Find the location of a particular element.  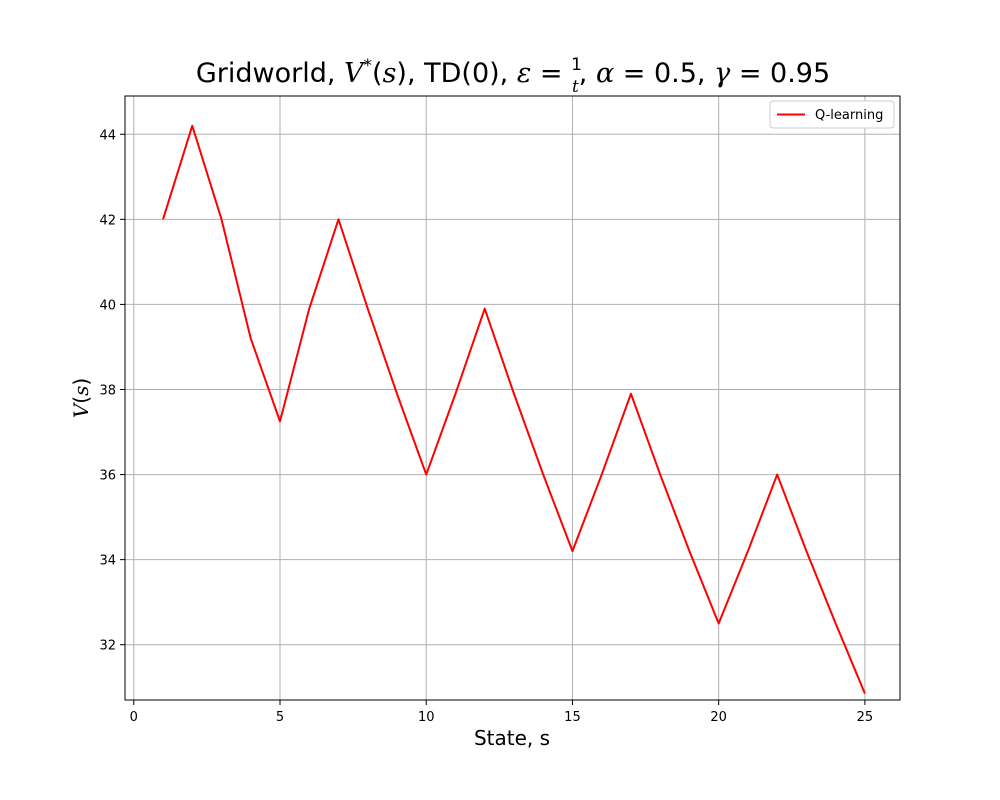

x-tick-label: 25 is located at coordinates (865, 717).